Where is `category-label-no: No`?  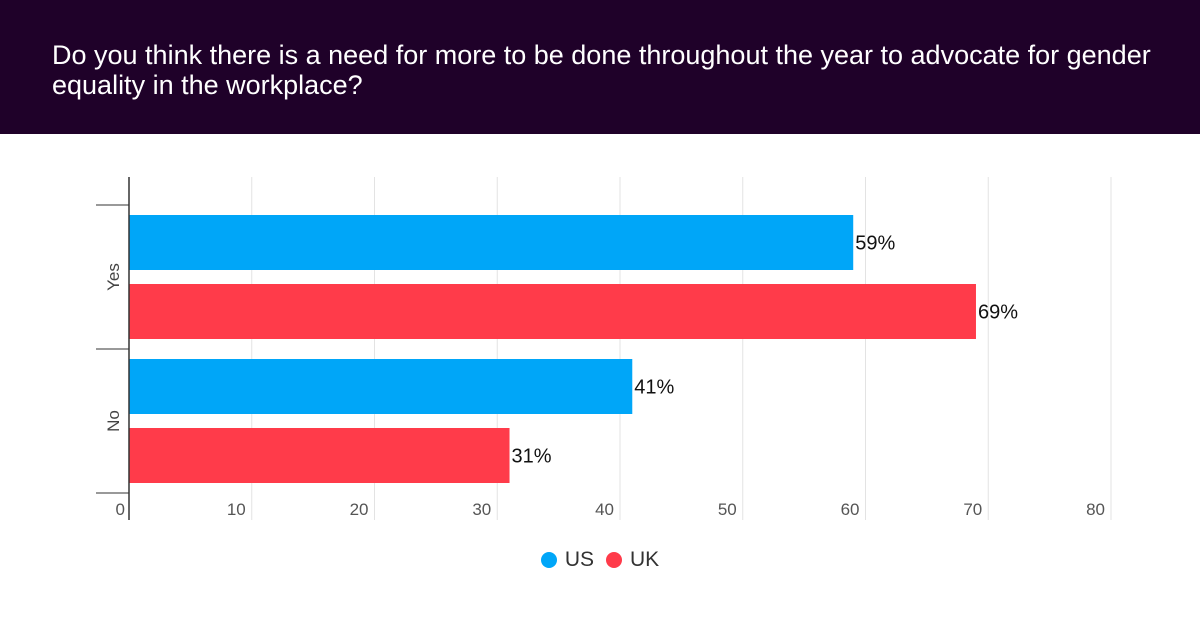
category-label-no: No is located at coordinates (113, 421).